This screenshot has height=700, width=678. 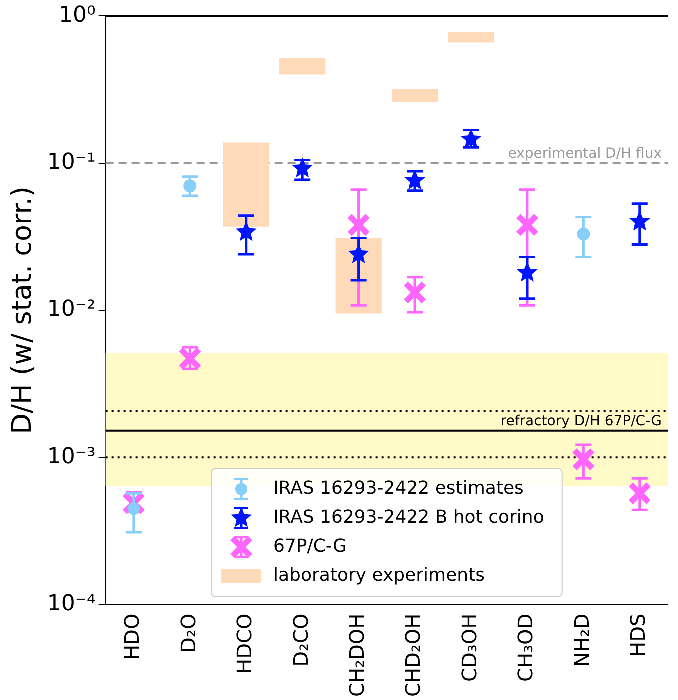 What do you see at coordinates (310, 546) in the screenshot?
I see `legend-label: 67P/C-G` at bounding box center [310, 546].